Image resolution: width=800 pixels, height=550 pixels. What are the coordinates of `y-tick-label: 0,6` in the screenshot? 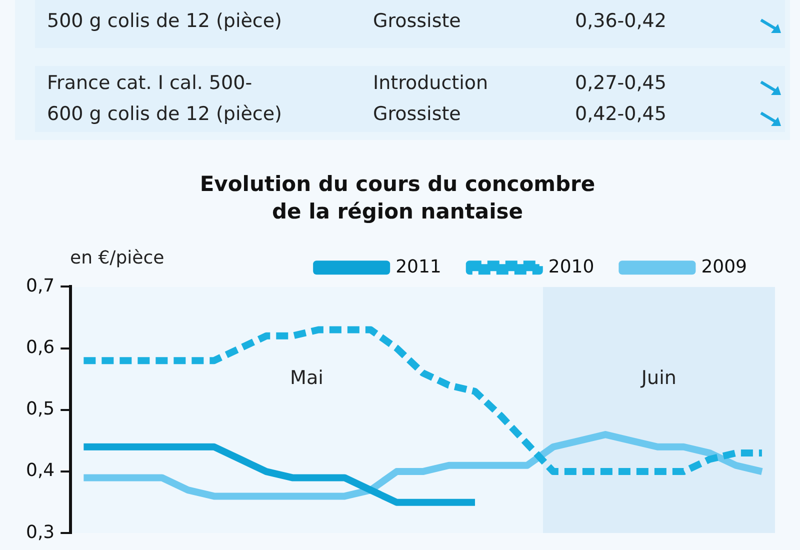 It's located at (40, 347).